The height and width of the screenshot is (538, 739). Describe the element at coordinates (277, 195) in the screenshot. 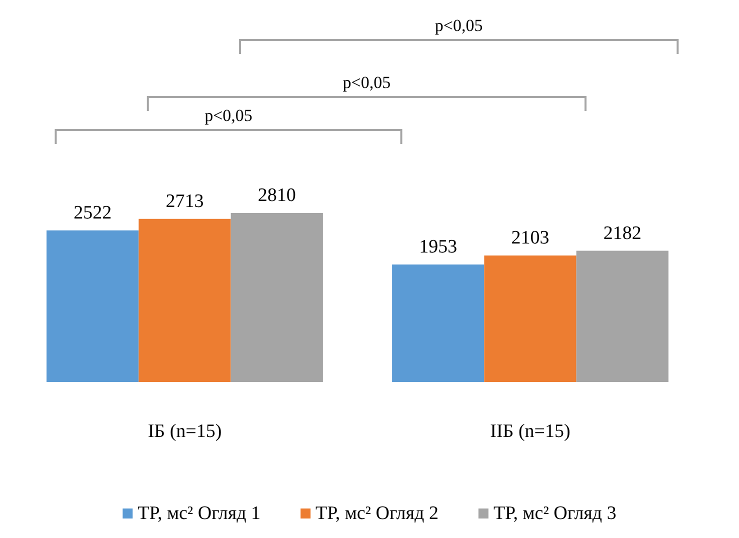

I see `data-label: 2810` at that location.